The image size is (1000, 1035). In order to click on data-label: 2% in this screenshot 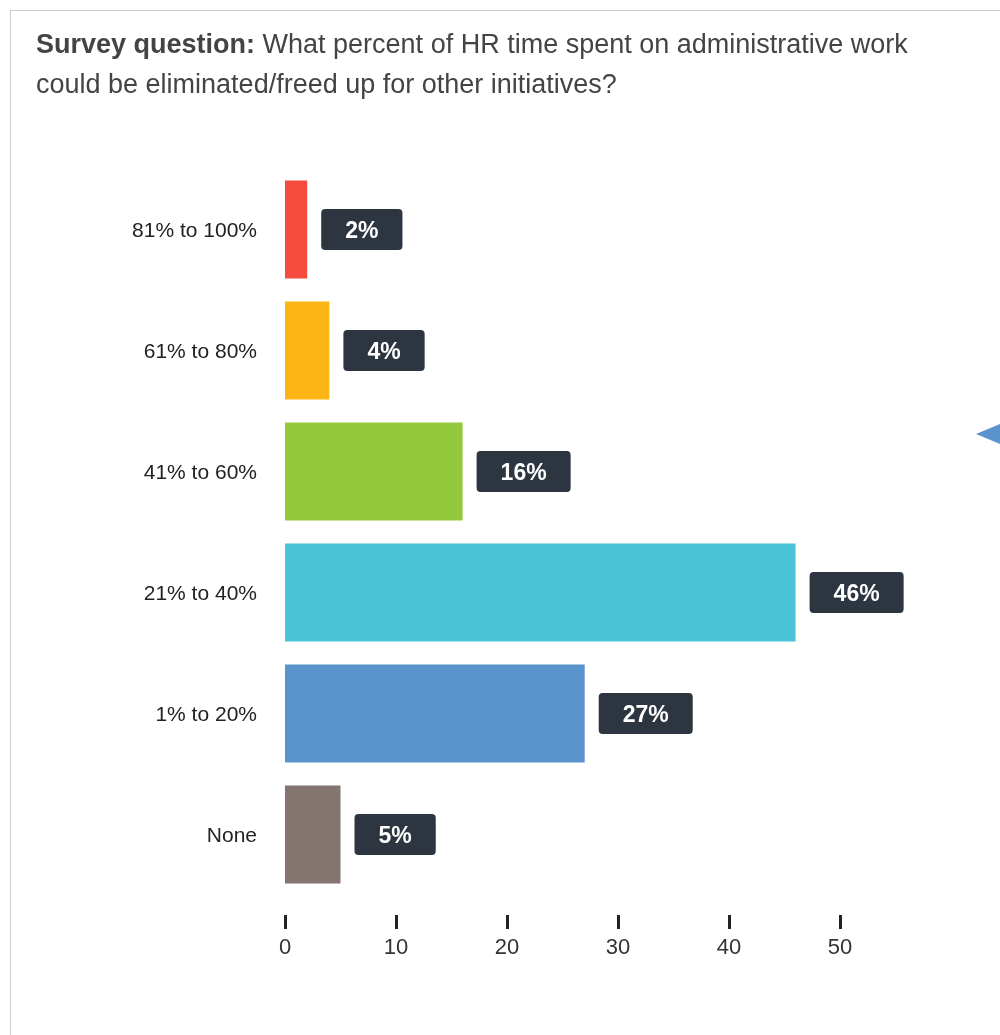, I will do `click(362, 229)`.